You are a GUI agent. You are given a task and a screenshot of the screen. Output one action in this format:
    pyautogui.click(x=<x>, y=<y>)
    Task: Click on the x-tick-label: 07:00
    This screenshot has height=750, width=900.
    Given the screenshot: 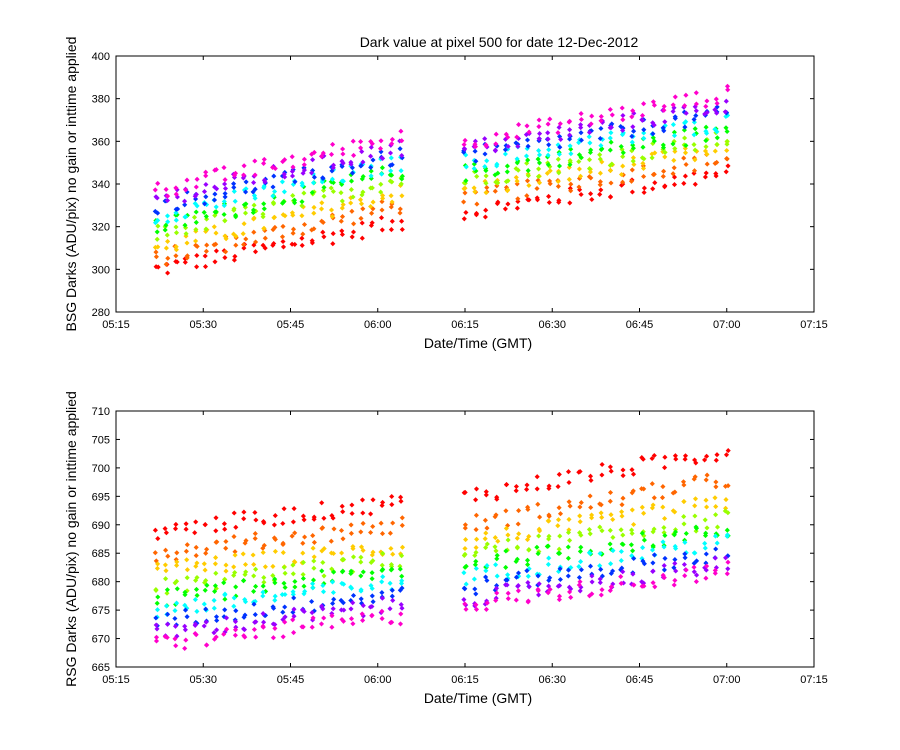 What is the action you would take?
    pyautogui.click(x=727, y=325)
    